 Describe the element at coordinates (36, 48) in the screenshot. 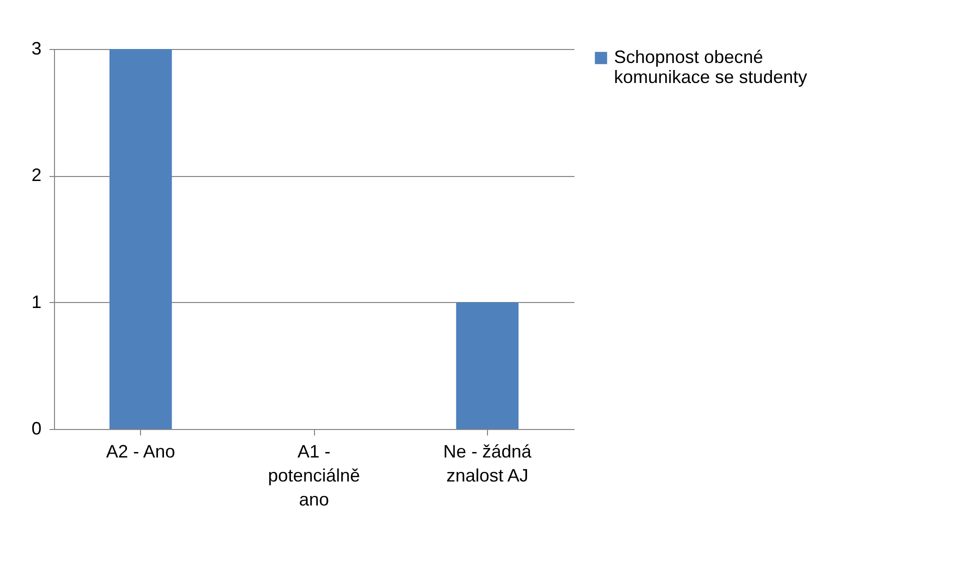

I see `y-tick-label: 3` at that location.